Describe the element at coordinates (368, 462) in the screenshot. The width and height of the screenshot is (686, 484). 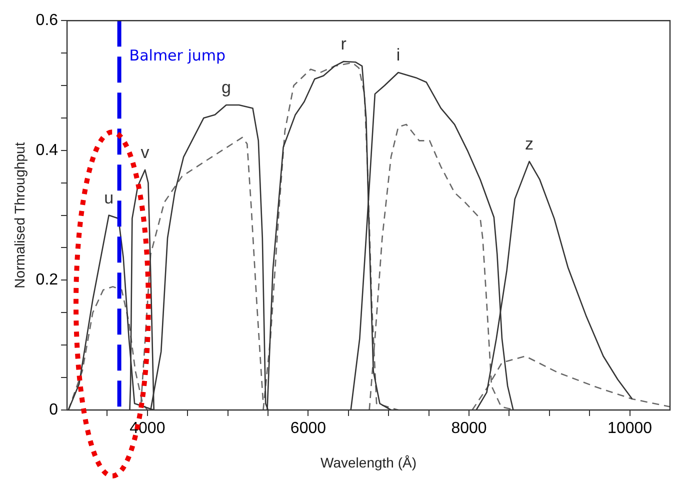
I see `x-axis-title: Wavelength (Å)` at that location.